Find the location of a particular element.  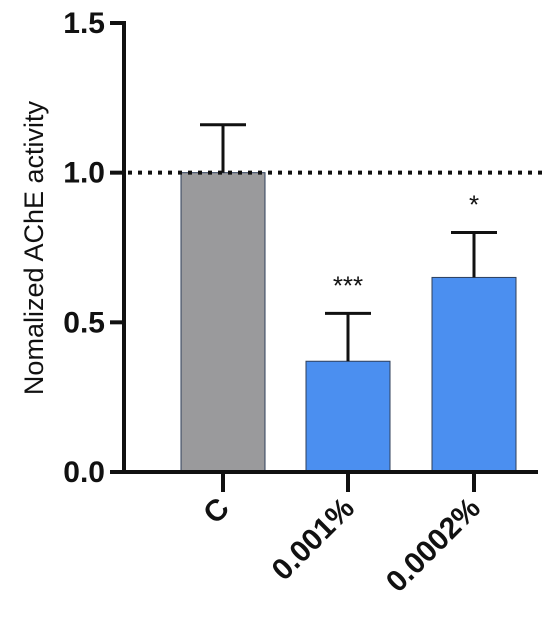

y-axis-label: Nomalized AChE activity is located at coordinates (34, 247).